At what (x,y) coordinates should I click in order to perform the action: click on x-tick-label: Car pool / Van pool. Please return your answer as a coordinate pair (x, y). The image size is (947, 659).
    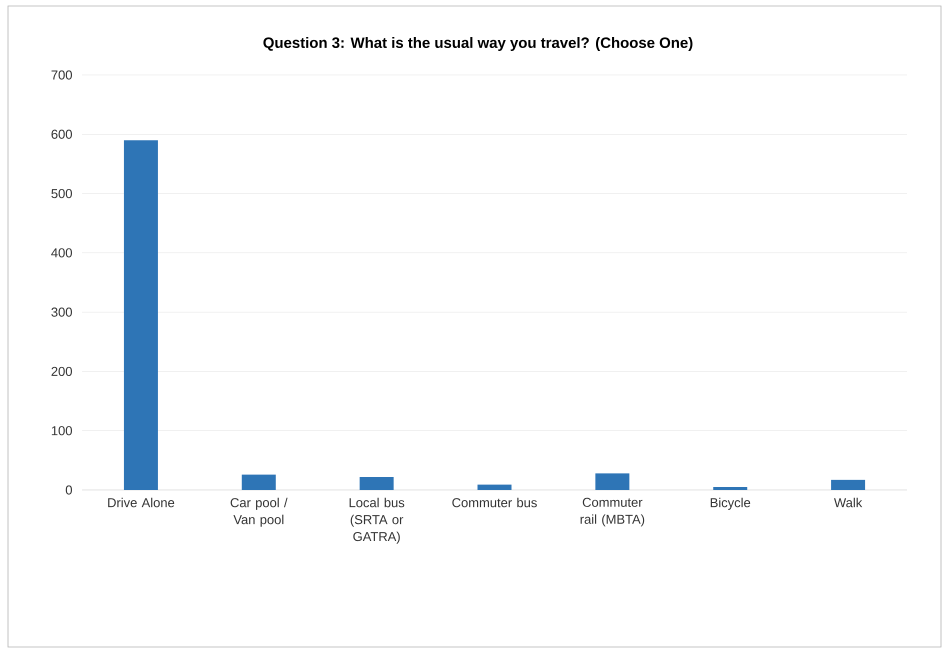
    Looking at the image, I should click on (259, 512).